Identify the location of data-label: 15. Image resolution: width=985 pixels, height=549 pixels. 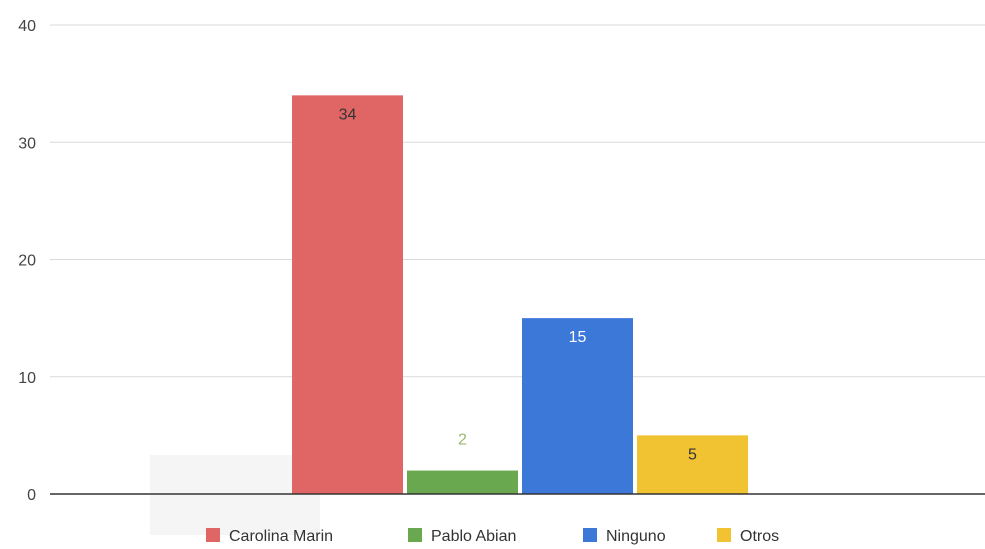
(578, 337).